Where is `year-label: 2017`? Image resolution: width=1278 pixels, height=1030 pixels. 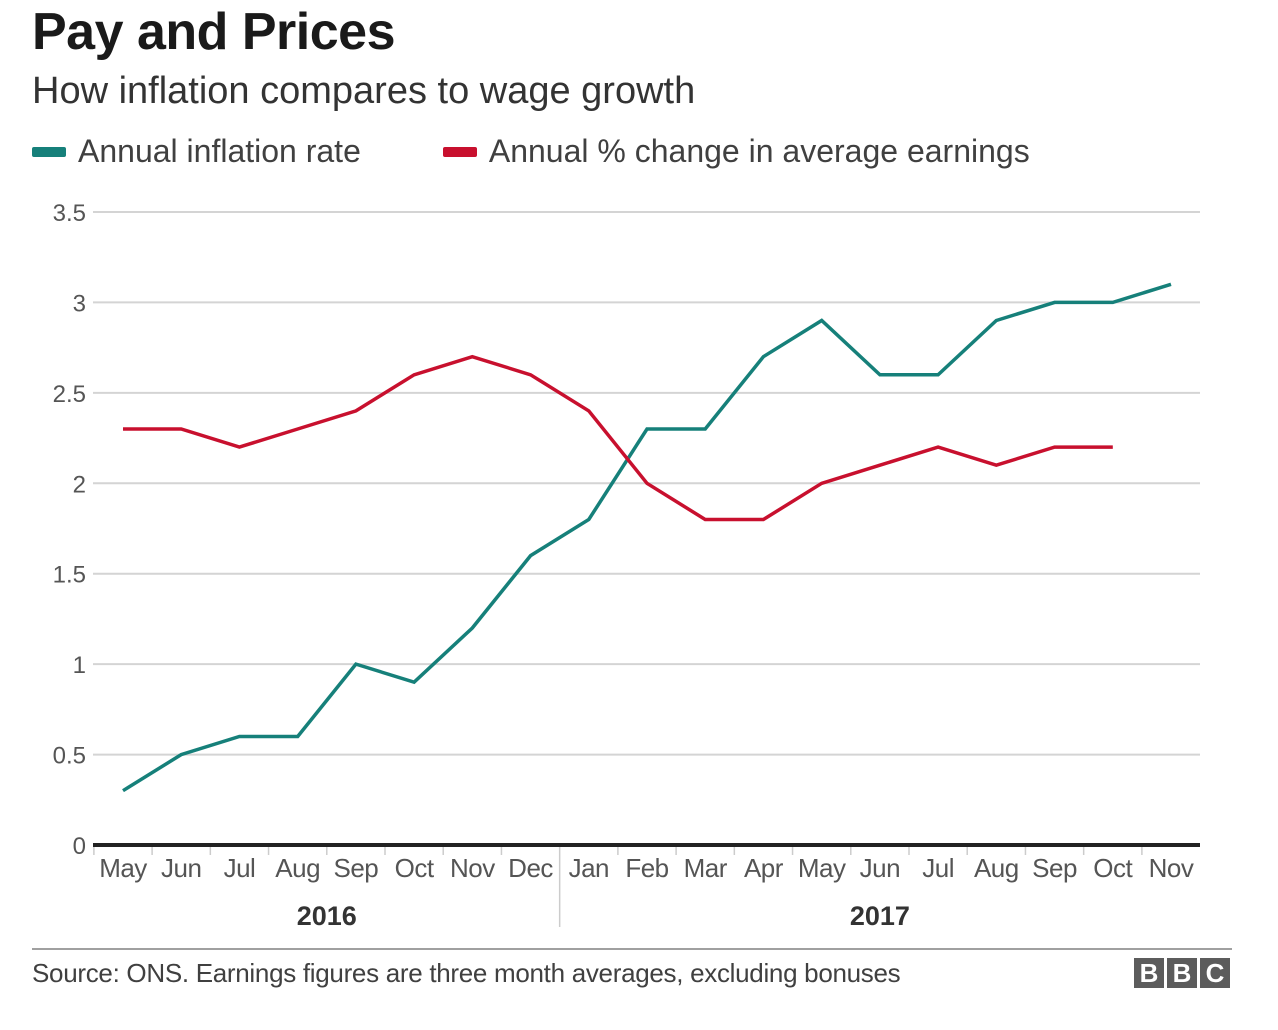 year-label: 2017 is located at coordinates (880, 916).